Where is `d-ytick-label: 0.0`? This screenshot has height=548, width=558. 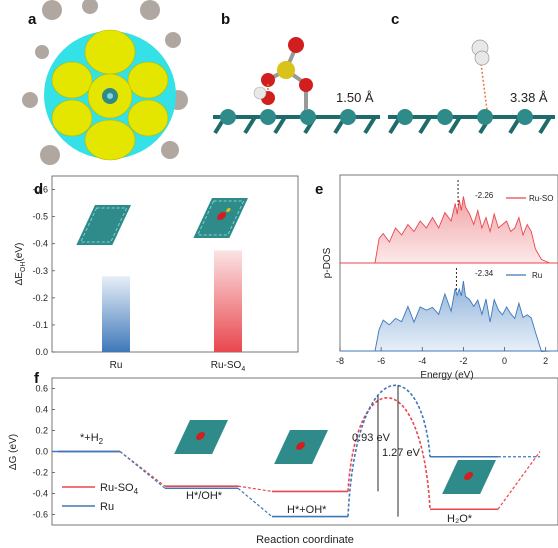
d-ytick-label: 0.0 is located at coordinates (41, 352).